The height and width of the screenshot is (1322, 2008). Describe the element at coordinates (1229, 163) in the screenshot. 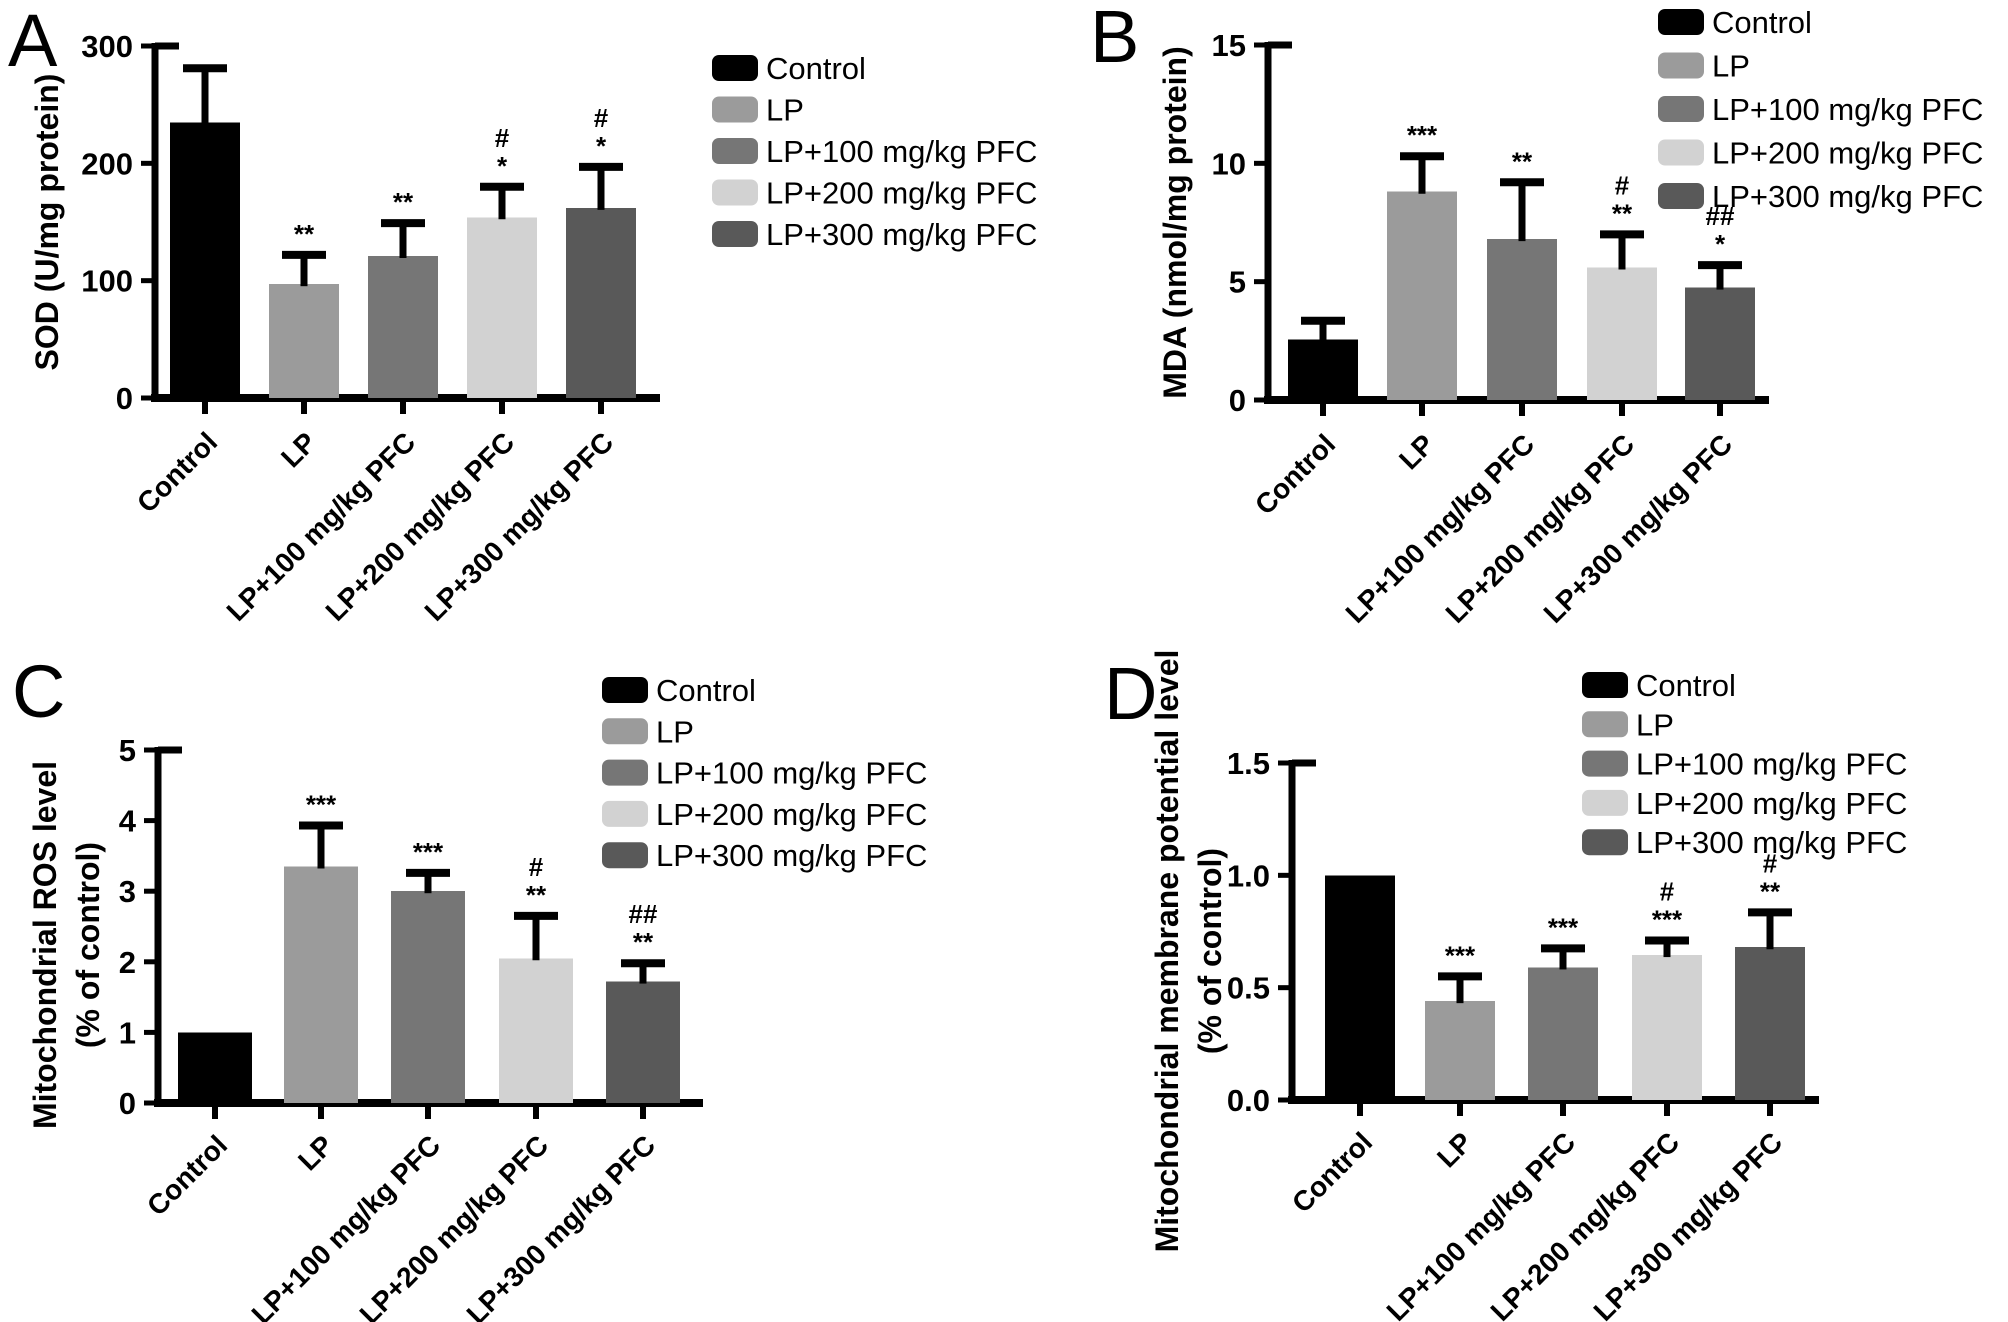

I see `y-tick-label: 10` at that location.